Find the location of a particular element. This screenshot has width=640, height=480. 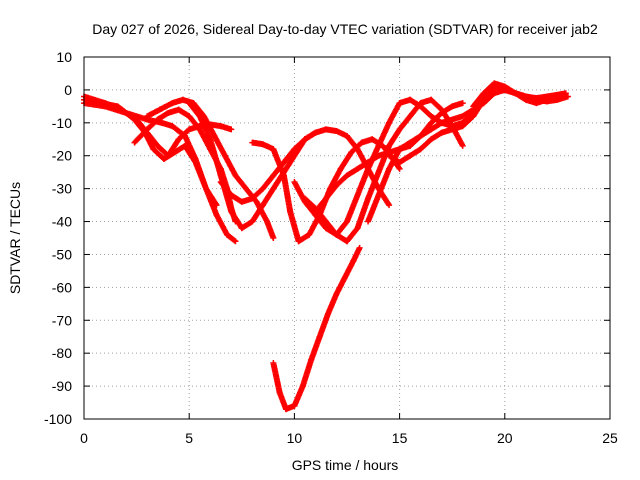

y-tick-label: 0 is located at coordinates (68, 90).